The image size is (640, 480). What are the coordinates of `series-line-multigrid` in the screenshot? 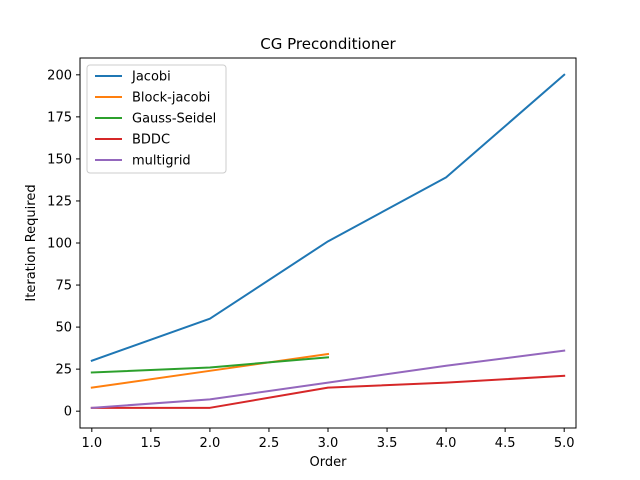 It's located at (328, 379).